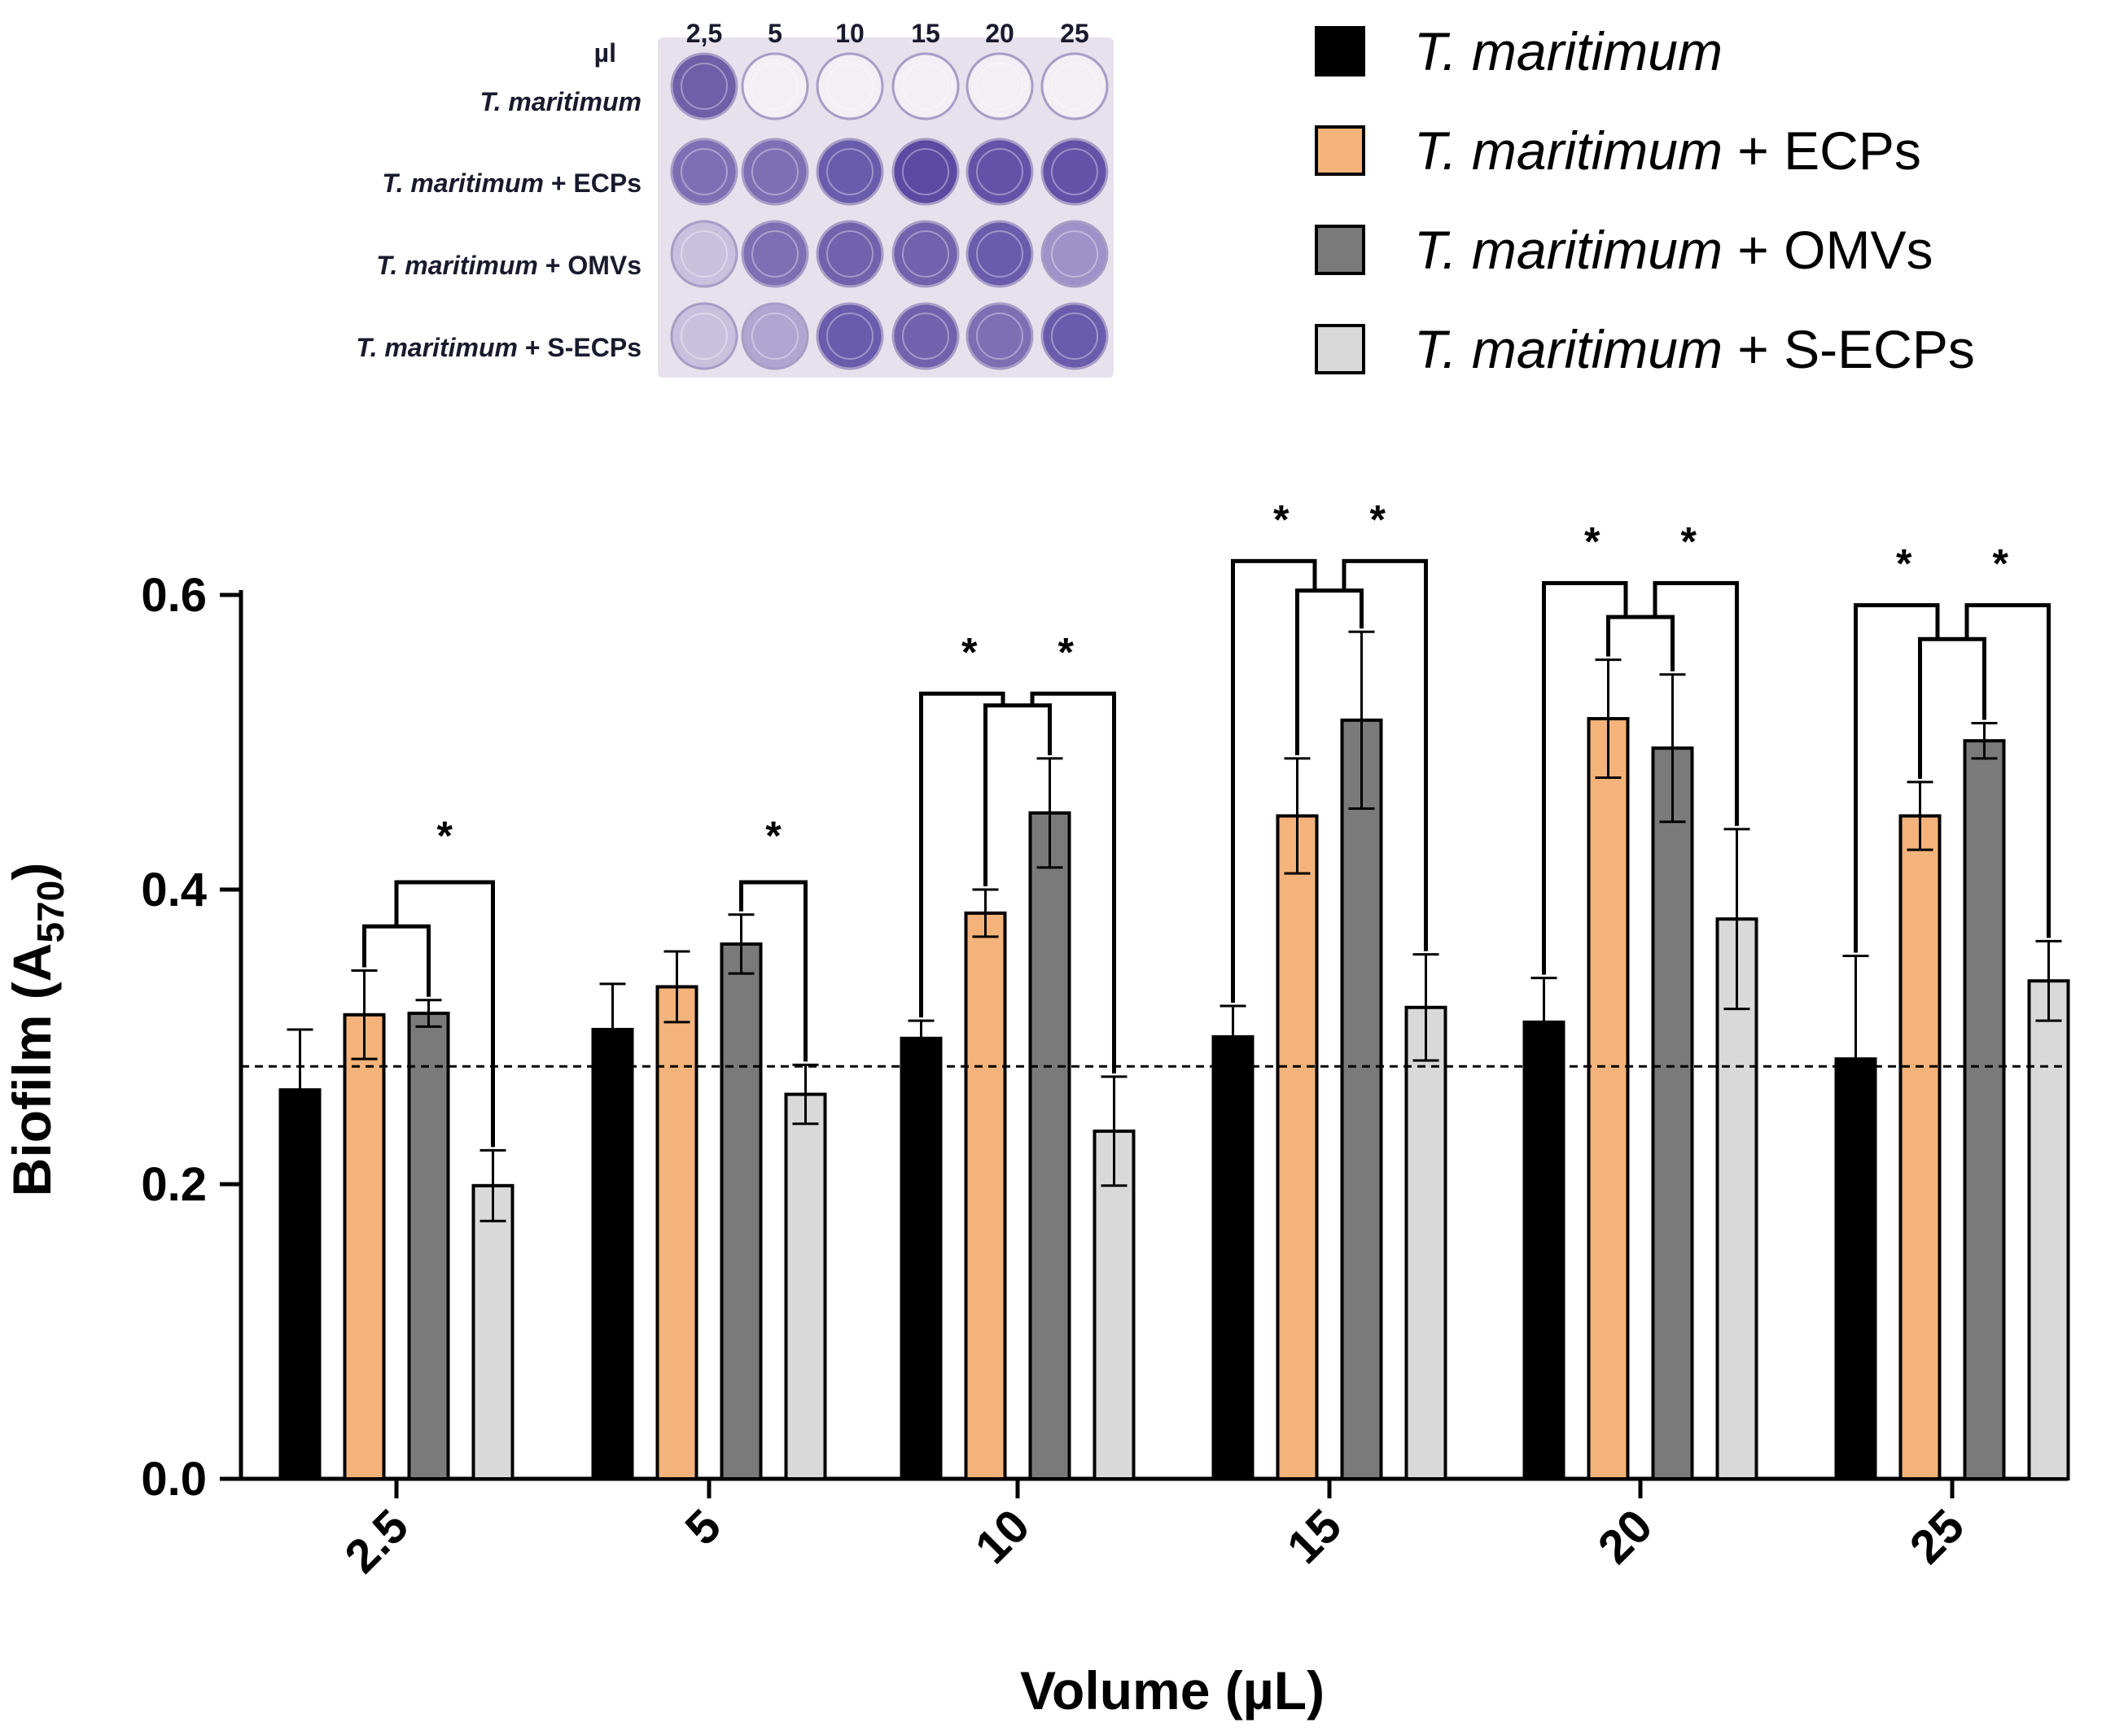 The height and width of the screenshot is (1736, 2115). Describe the element at coordinates (1849, 349) in the screenshot. I see `label-suffix: + S-ECPs` at that location.